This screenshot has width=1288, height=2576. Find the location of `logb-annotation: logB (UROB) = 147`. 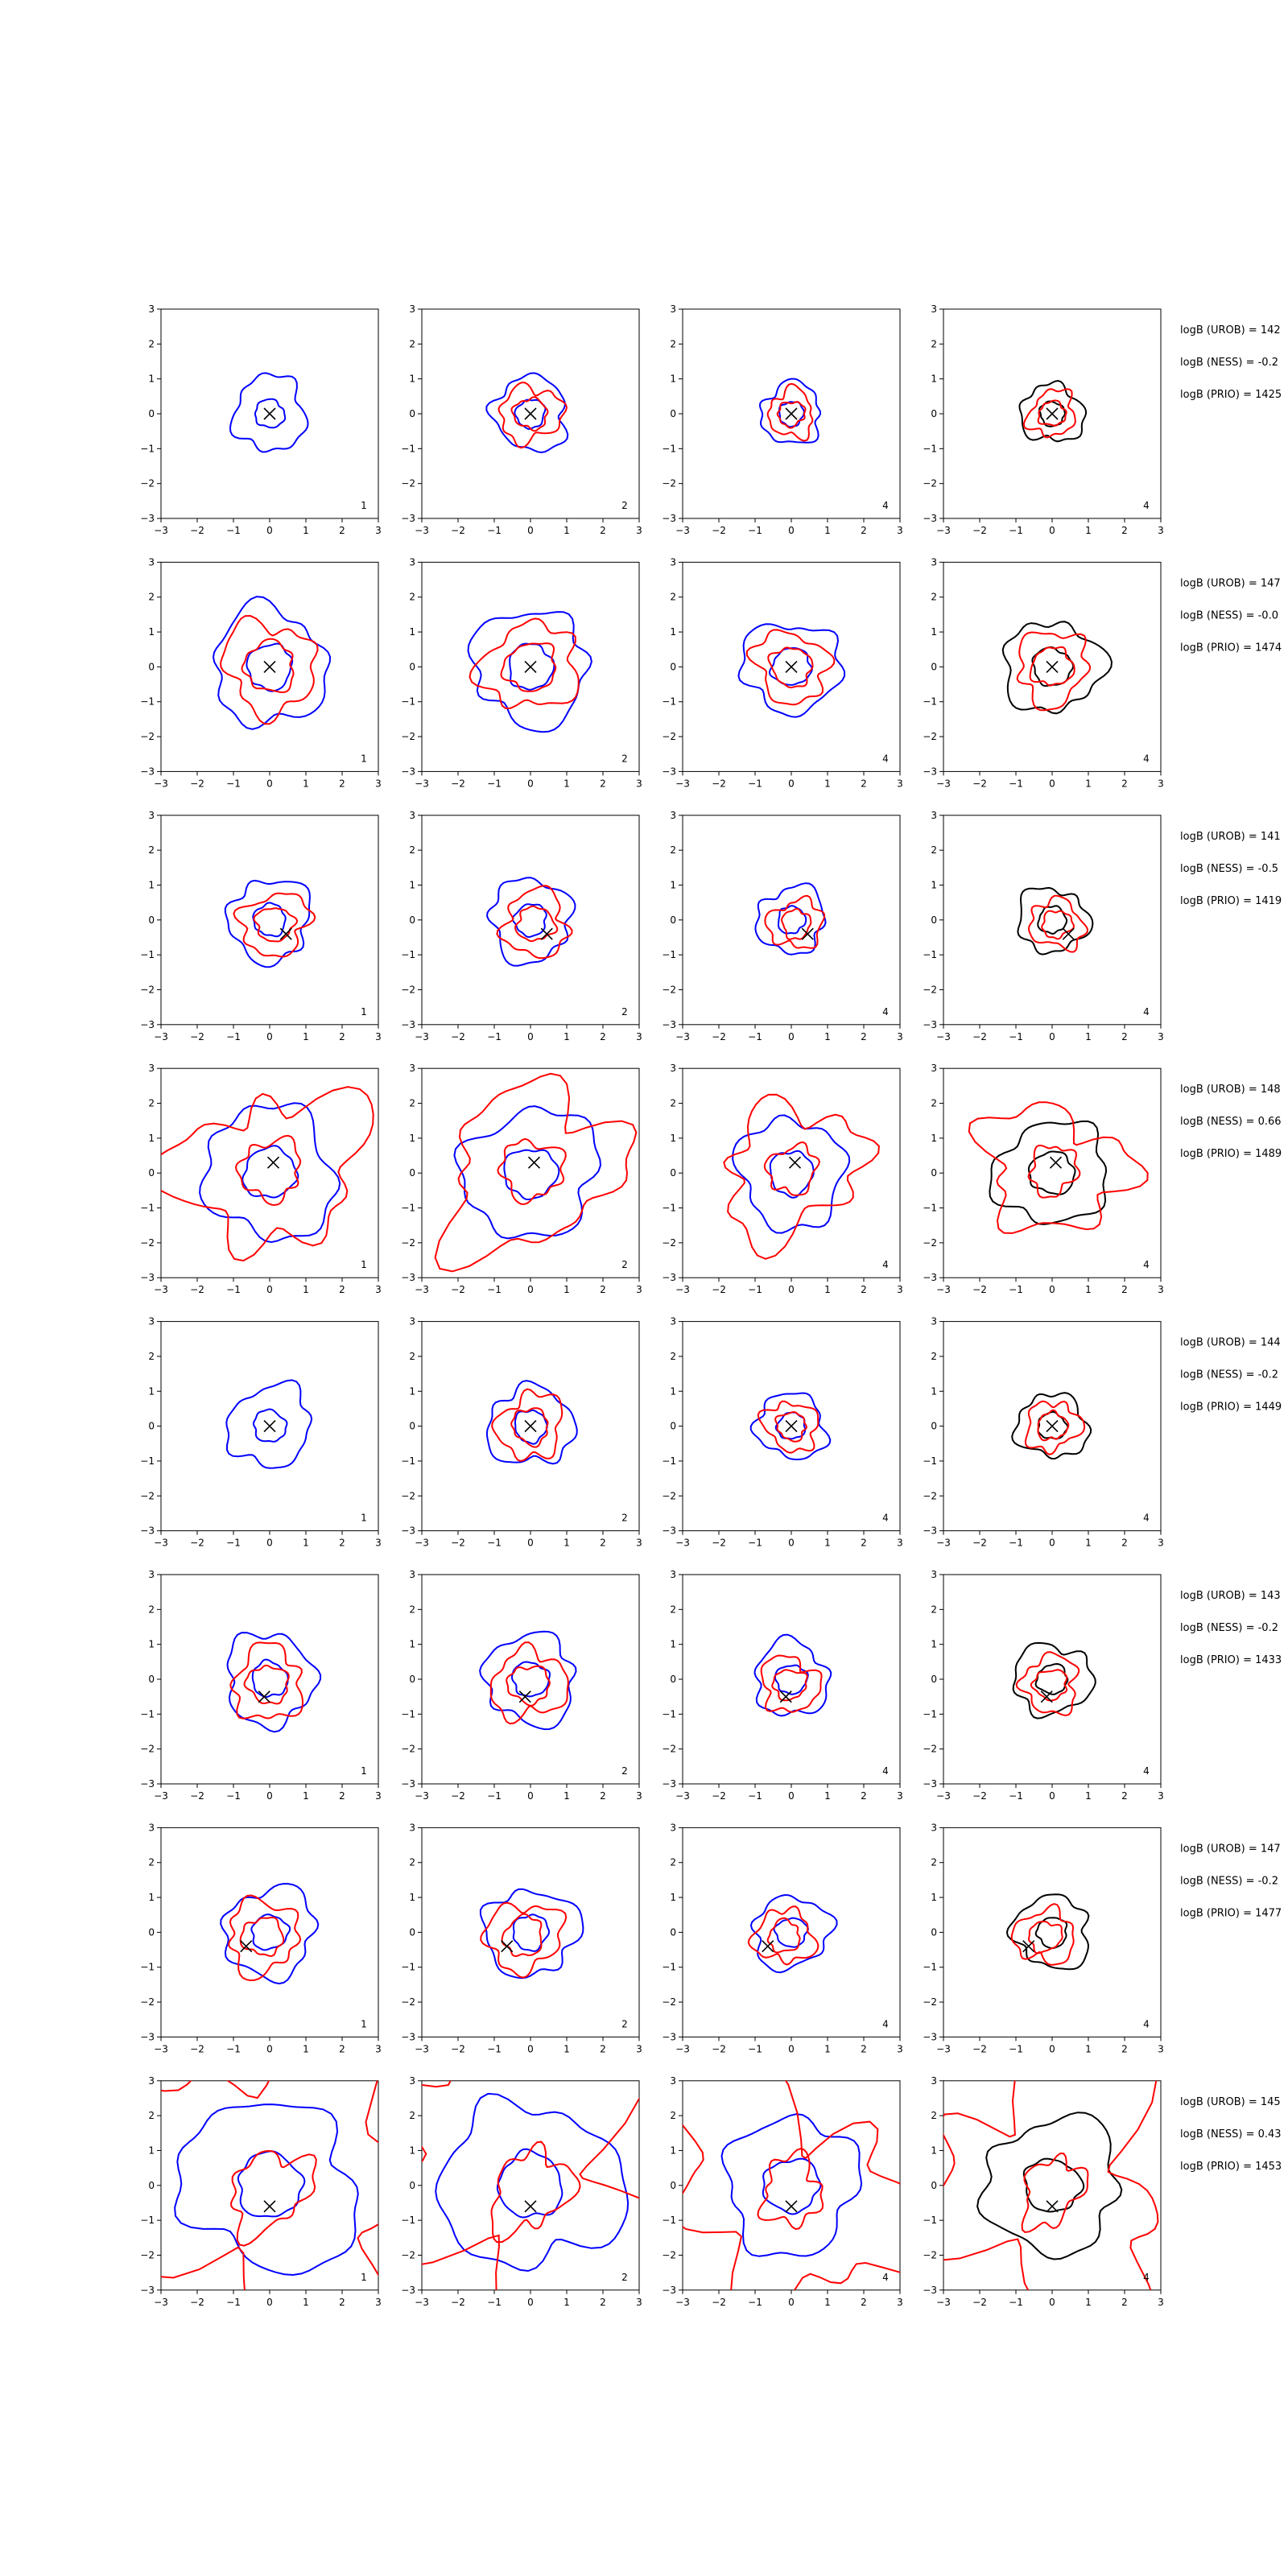

logb-annotation: logB (UROB) = 147 is located at coordinates (1230, 1849).